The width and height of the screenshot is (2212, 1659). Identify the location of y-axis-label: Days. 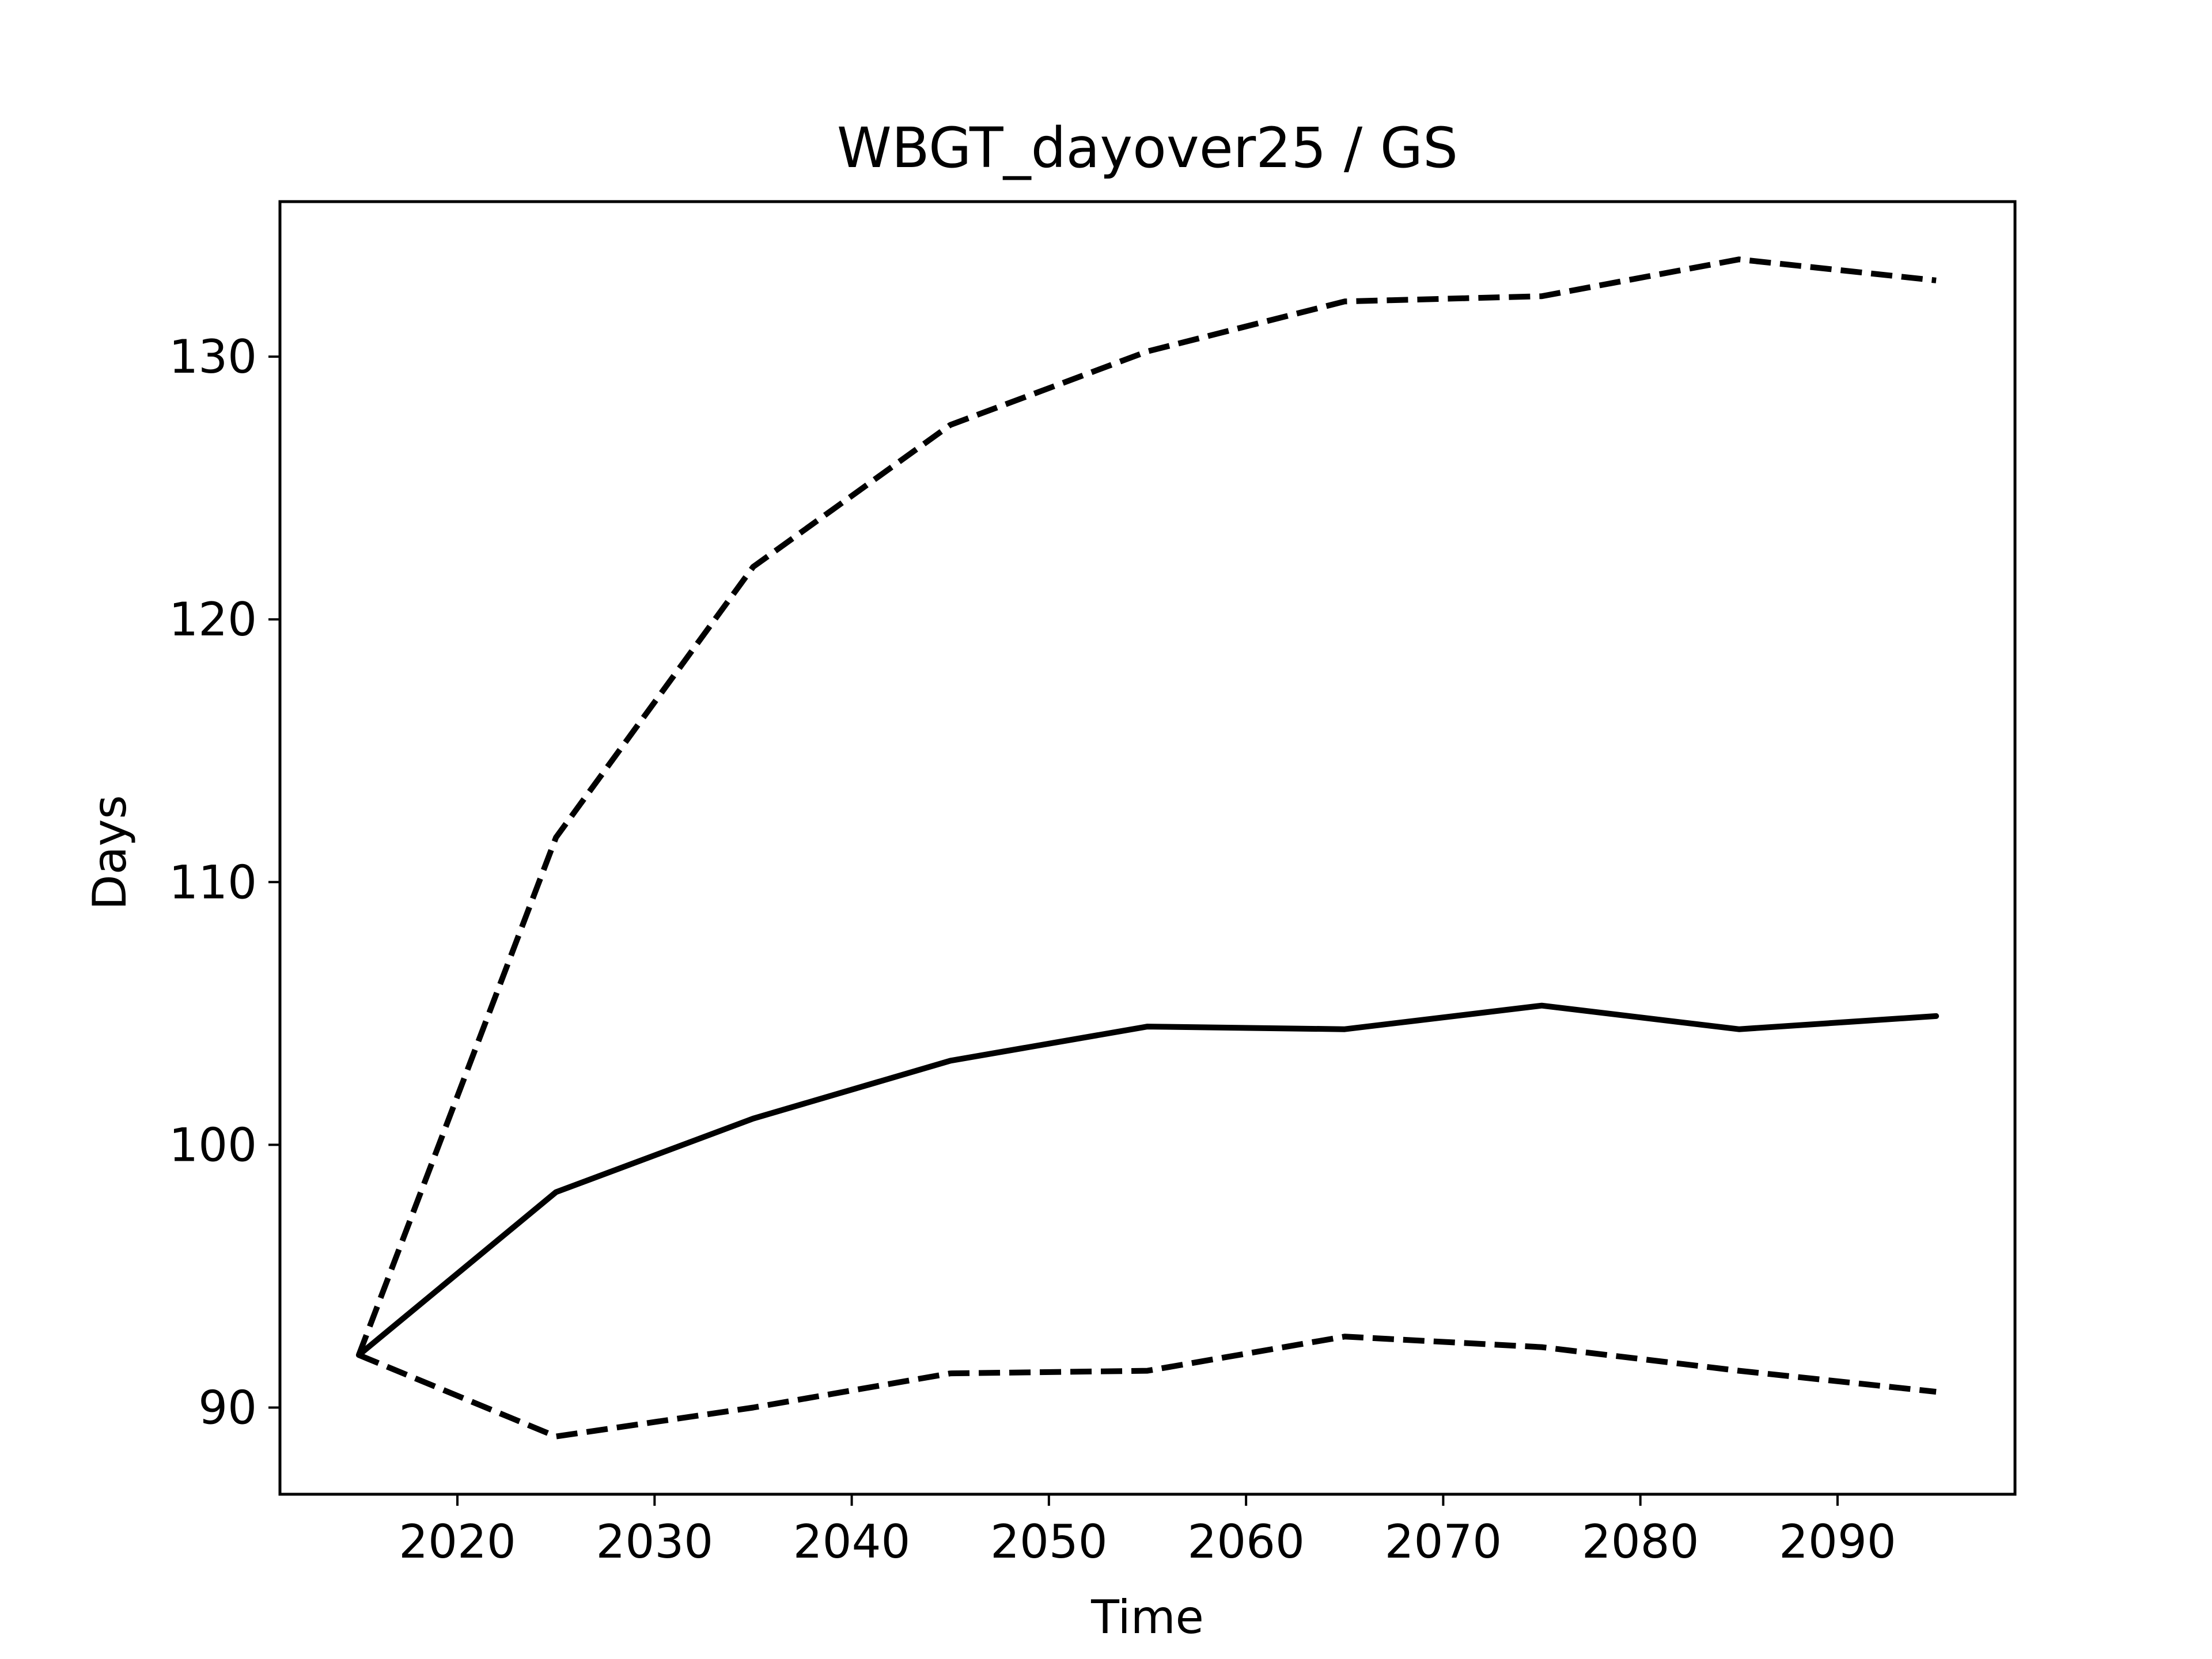
(110, 852).